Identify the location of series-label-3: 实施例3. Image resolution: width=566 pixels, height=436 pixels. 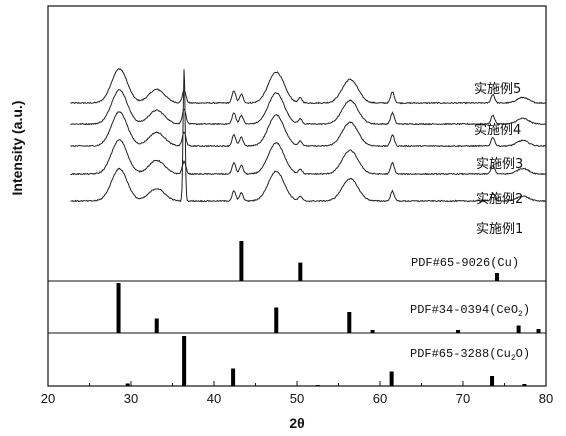
(499, 164).